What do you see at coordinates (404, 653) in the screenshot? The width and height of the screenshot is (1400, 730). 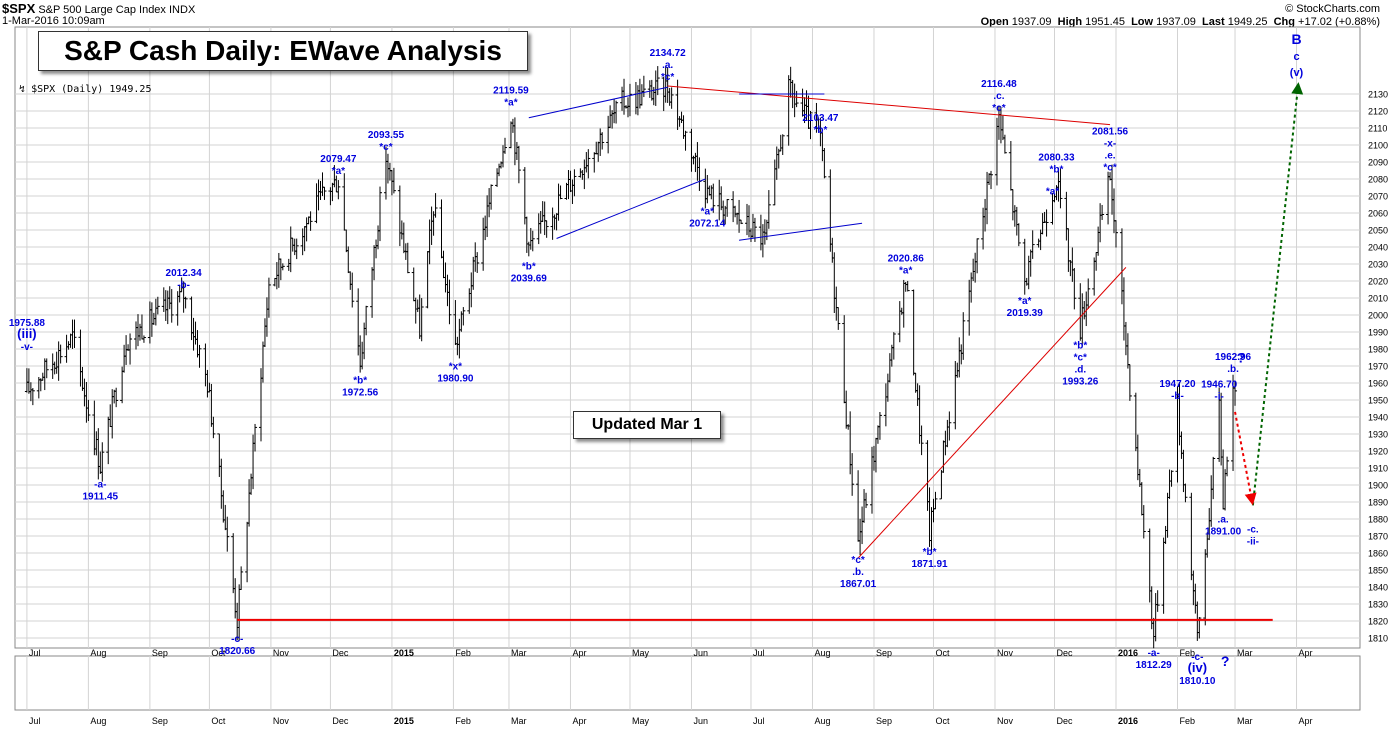 I see `x-tick-label: 2015` at bounding box center [404, 653].